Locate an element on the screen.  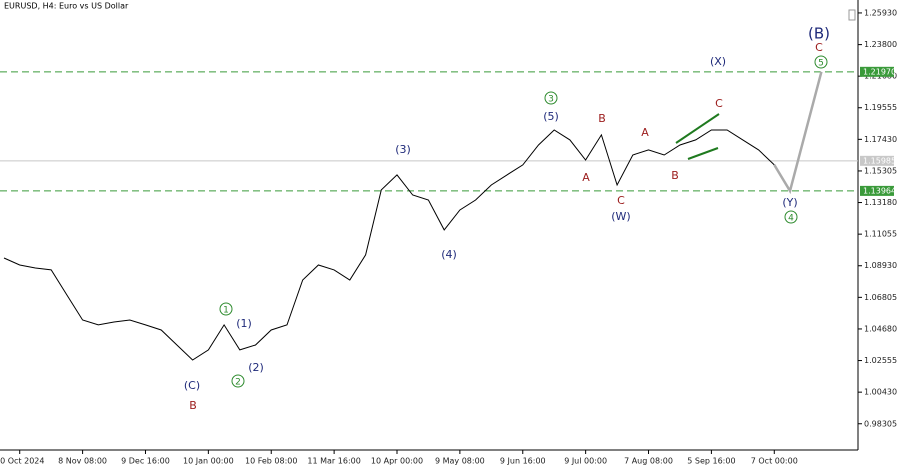
wave-label: 5 is located at coordinates (821, 64).